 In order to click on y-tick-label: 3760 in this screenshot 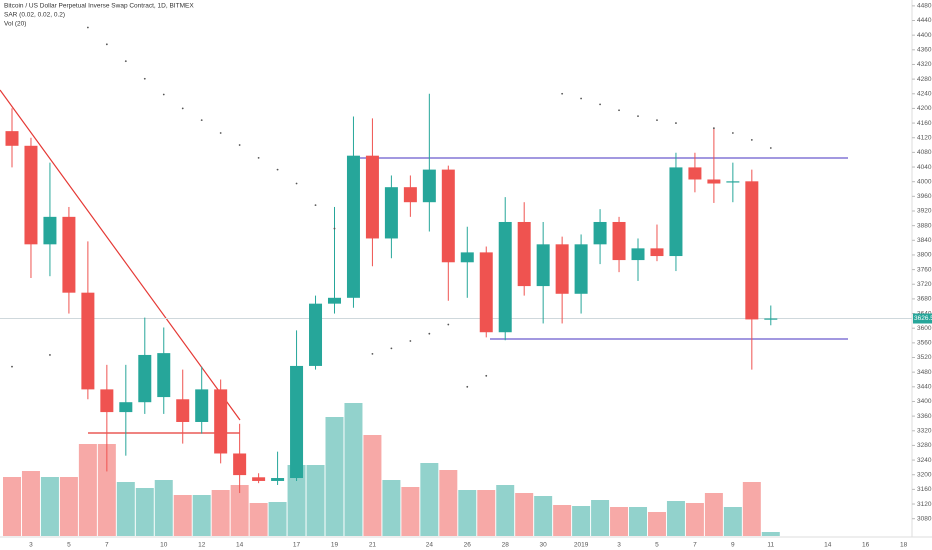, I will do `click(924, 269)`.